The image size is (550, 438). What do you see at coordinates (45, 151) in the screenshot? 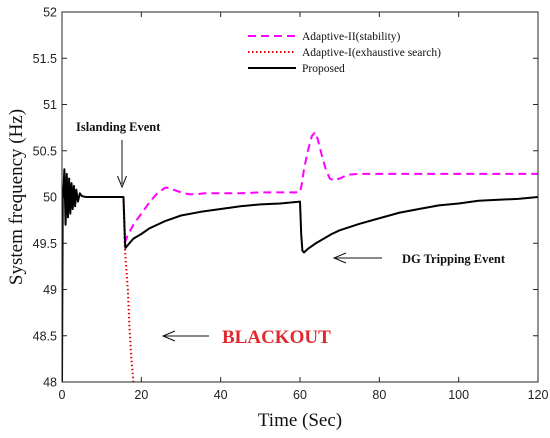
I see `y-tick-label: 50.5` at bounding box center [45, 151].